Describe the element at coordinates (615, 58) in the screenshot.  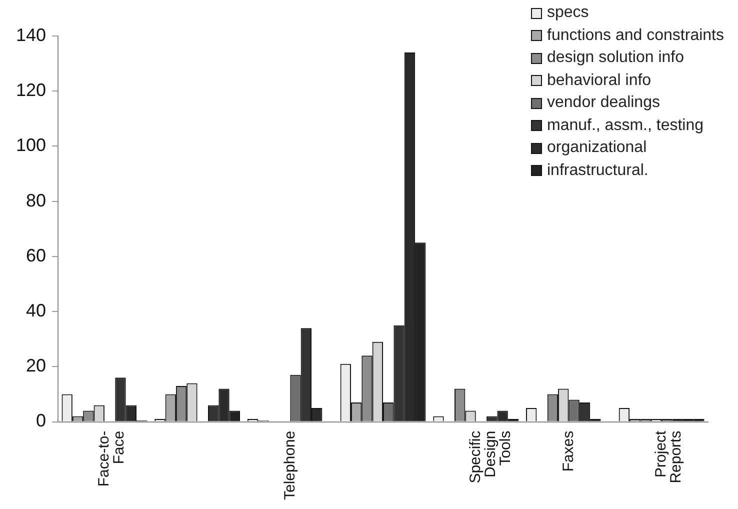
I see `legend-label: design solution info` at that location.